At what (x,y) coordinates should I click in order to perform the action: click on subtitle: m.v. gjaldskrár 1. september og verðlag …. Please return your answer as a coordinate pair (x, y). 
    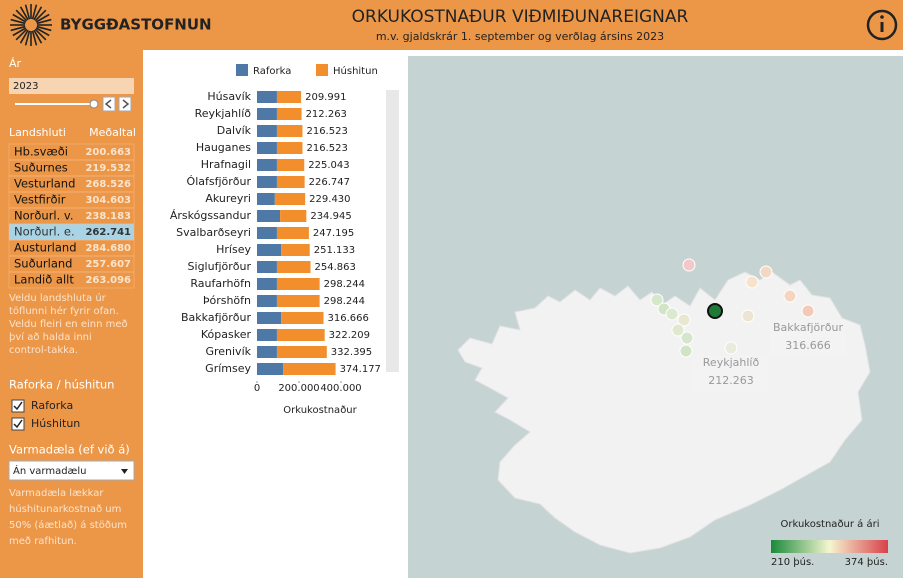
    Looking at the image, I should click on (520, 36).